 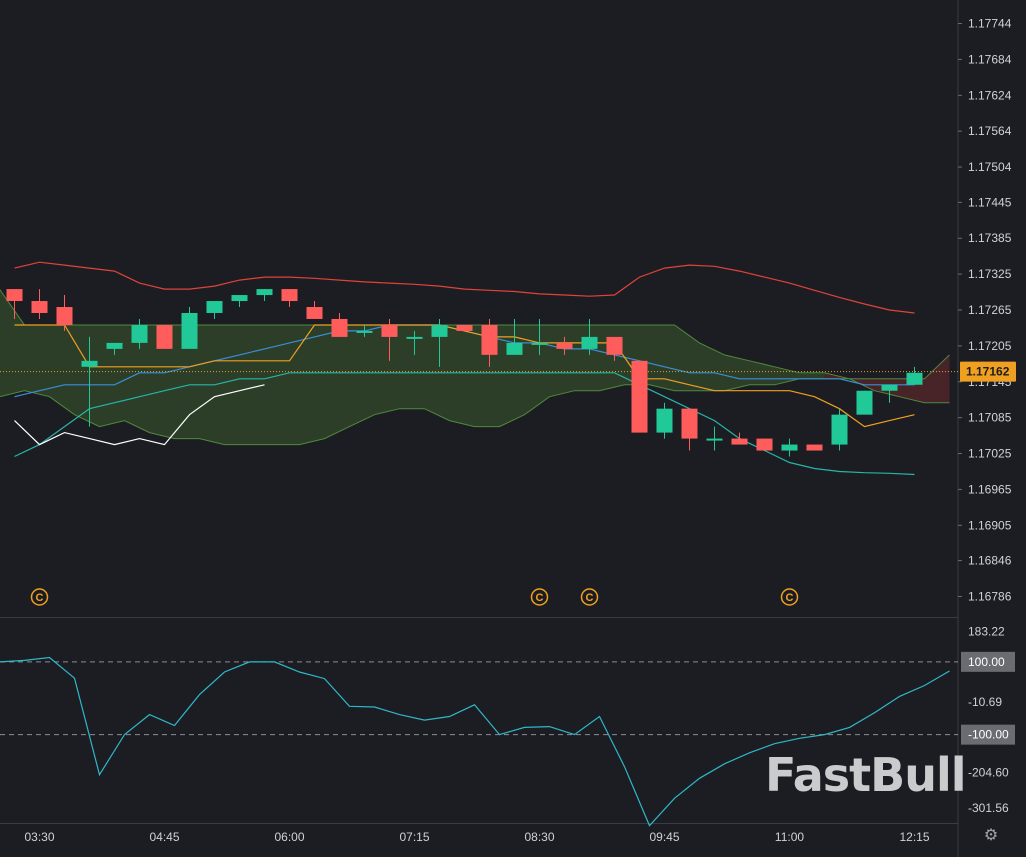 I want to click on time-tick-label: 04:45, so click(x=164, y=837).